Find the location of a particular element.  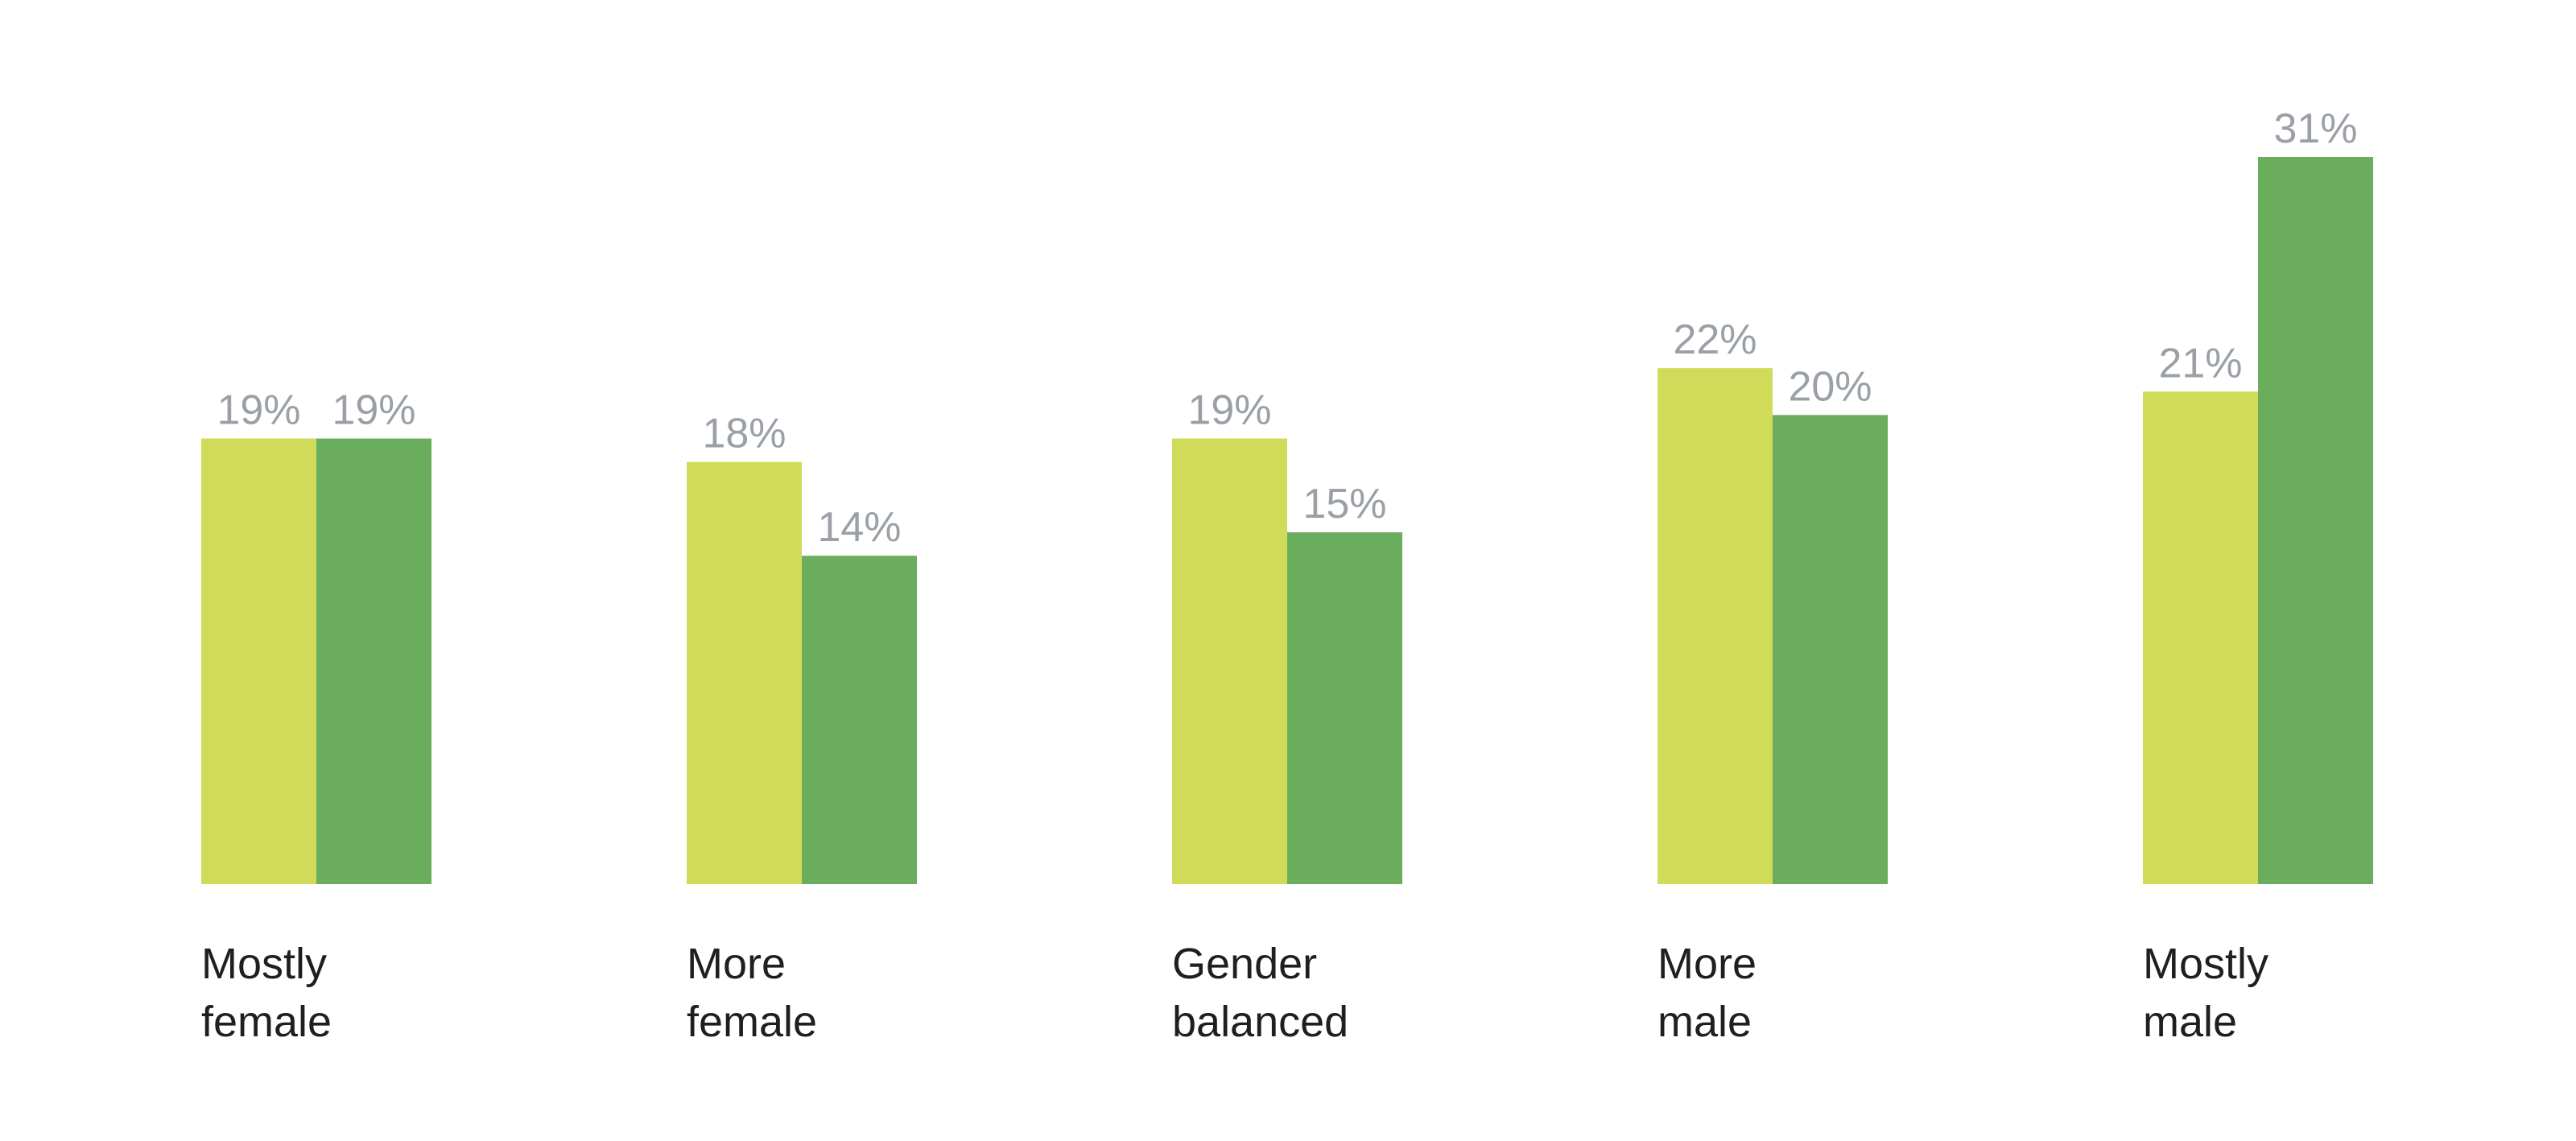

category-label-3-line-2: male is located at coordinates (1704, 1022).